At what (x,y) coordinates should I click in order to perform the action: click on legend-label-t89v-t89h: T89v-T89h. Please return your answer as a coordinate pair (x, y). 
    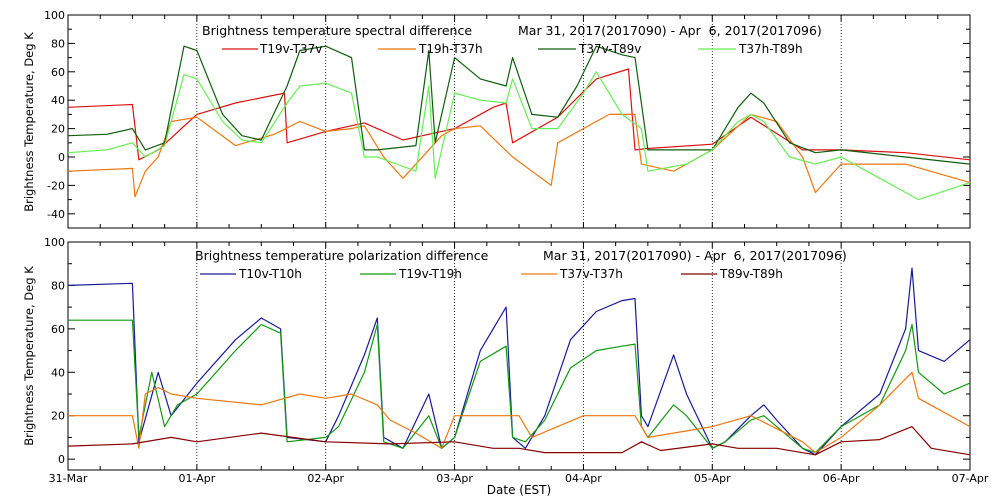
    Looking at the image, I should click on (751, 274).